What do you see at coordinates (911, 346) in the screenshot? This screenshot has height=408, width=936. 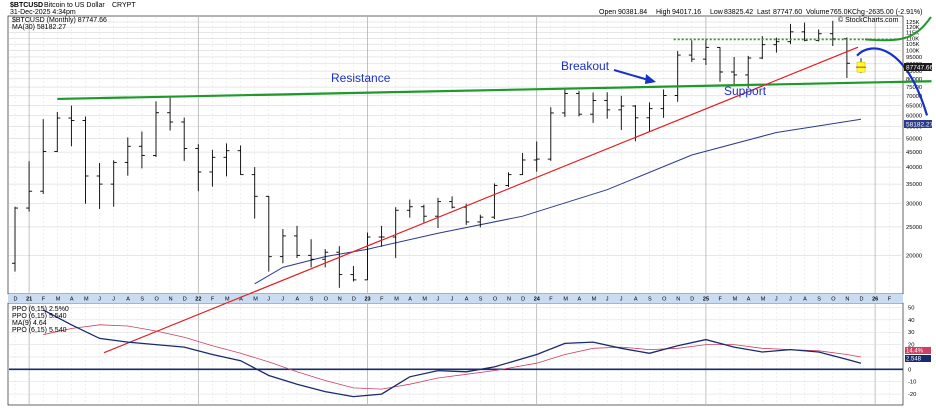 I see `ppo-y-tick-label: 20` at bounding box center [911, 346].